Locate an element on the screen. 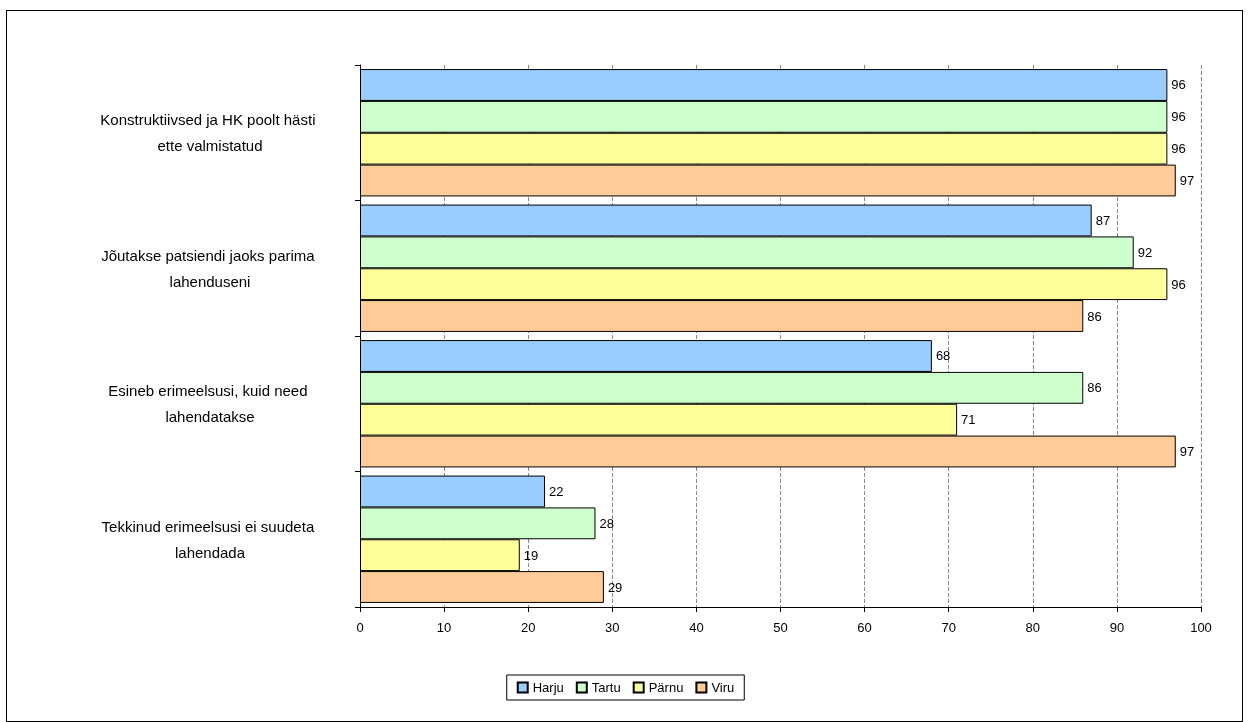 The width and height of the screenshot is (1251, 722). y-tick-label: Esineb erimeelsusi, kuid need lahendatakse is located at coordinates (210, 404).